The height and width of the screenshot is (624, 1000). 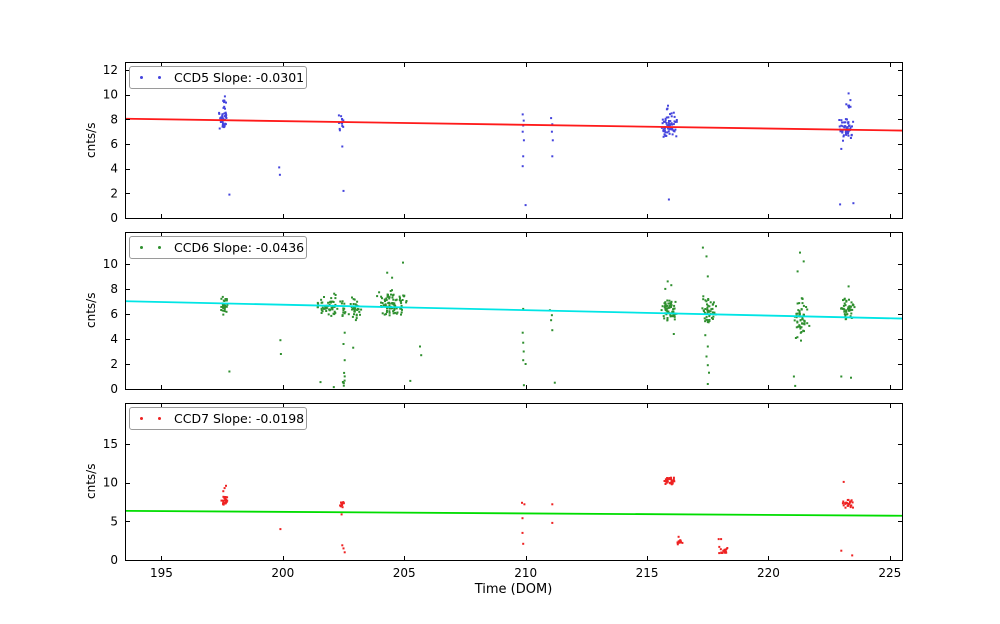 I want to click on legend-ccd6: CCD6 Slope: -0.0436, so click(x=218, y=247).